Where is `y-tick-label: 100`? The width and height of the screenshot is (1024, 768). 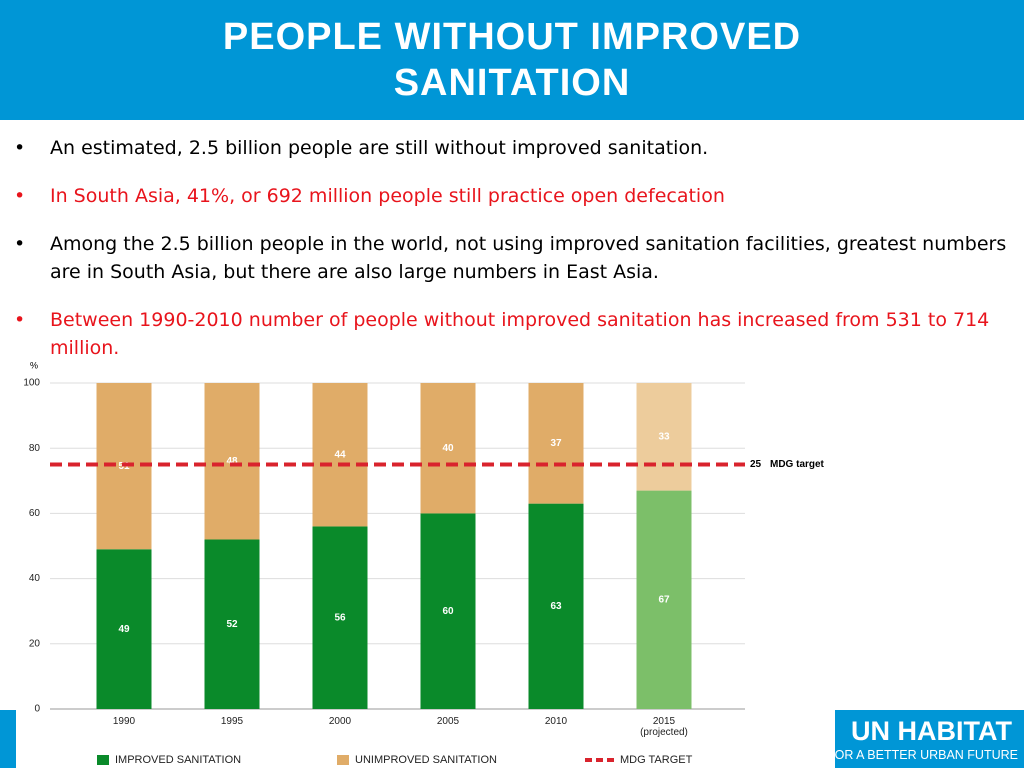 y-tick-label: 100 is located at coordinates (31, 383).